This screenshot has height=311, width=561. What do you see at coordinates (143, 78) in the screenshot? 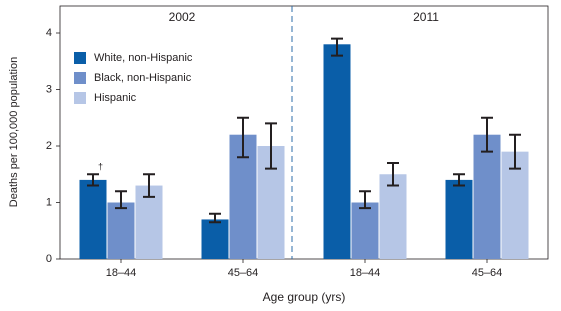
I see `legend-label: Black, non-Hispanic` at bounding box center [143, 78].